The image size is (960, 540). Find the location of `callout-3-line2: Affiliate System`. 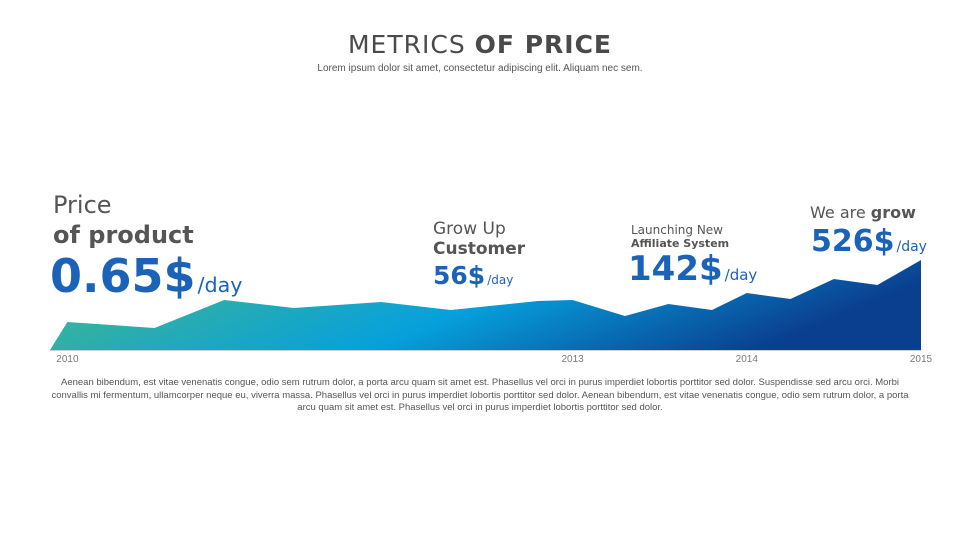

callout-3-line2: Affiliate System is located at coordinates (680, 243).